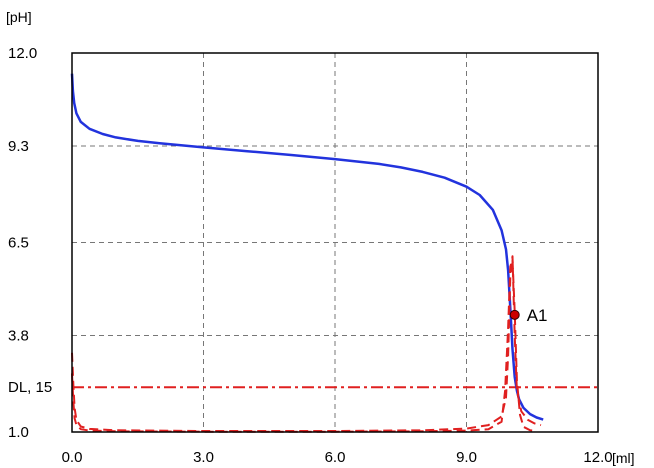 This screenshot has height=468, width=654. I want to click on y-tick-label: 6.5, so click(18, 243).